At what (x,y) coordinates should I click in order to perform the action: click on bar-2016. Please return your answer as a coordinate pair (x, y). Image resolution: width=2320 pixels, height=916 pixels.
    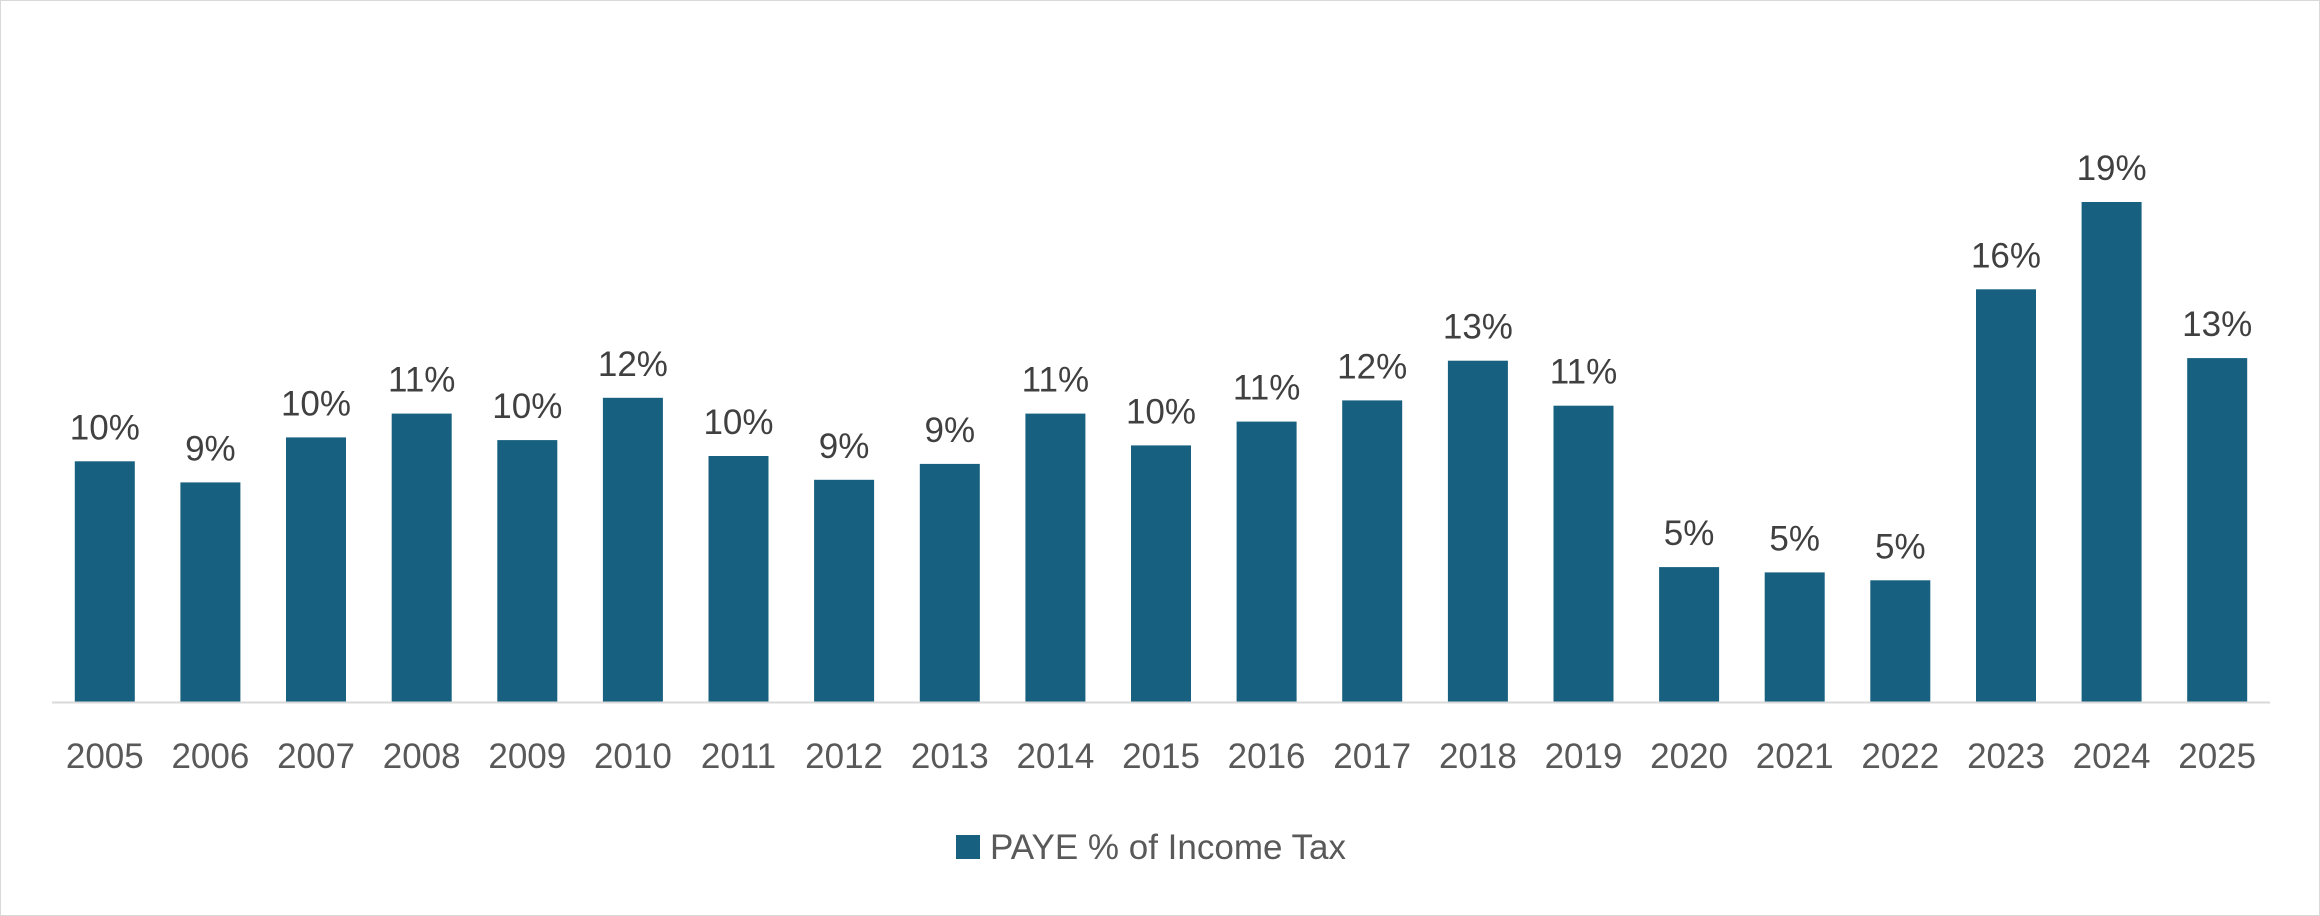
    Looking at the image, I should click on (1266, 561).